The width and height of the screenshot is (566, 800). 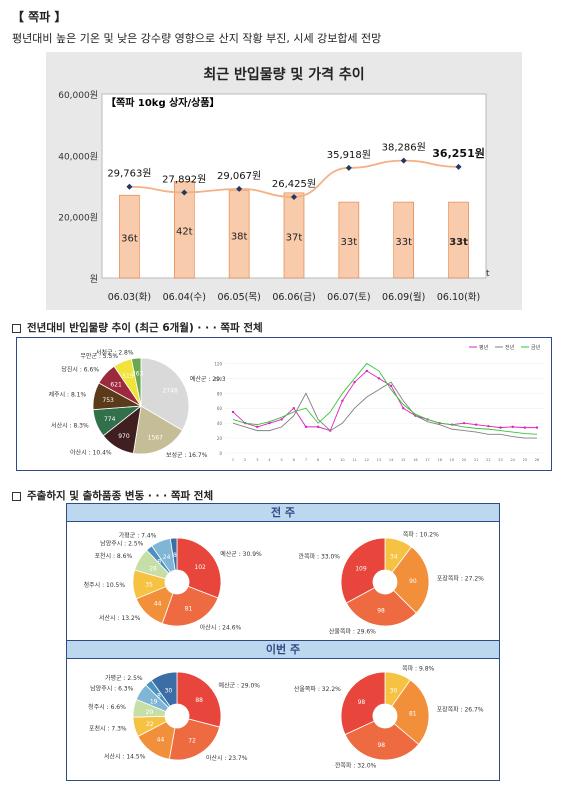 What do you see at coordinates (70, 426) in the screenshot?
I see `region-label: 서산시 : 8.3%` at bounding box center [70, 426].